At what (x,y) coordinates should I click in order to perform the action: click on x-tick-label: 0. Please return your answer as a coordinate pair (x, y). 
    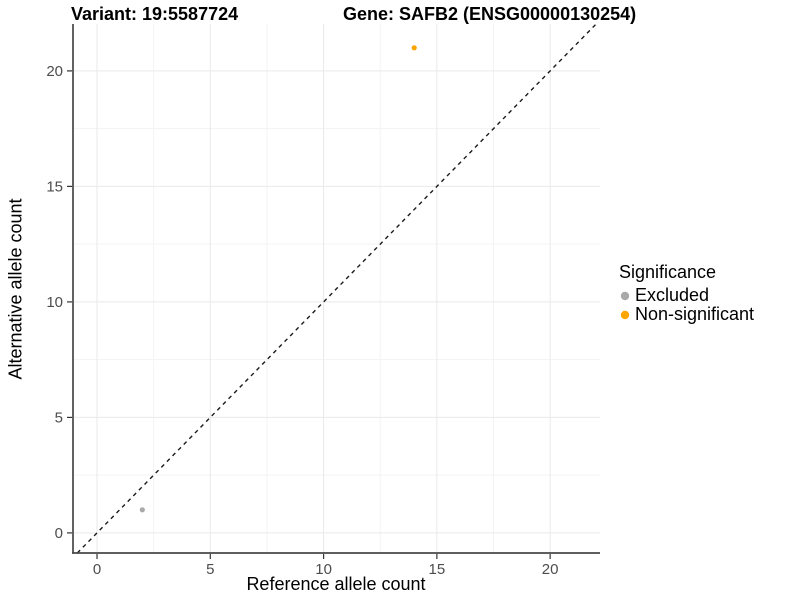
    Looking at the image, I should click on (97, 569).